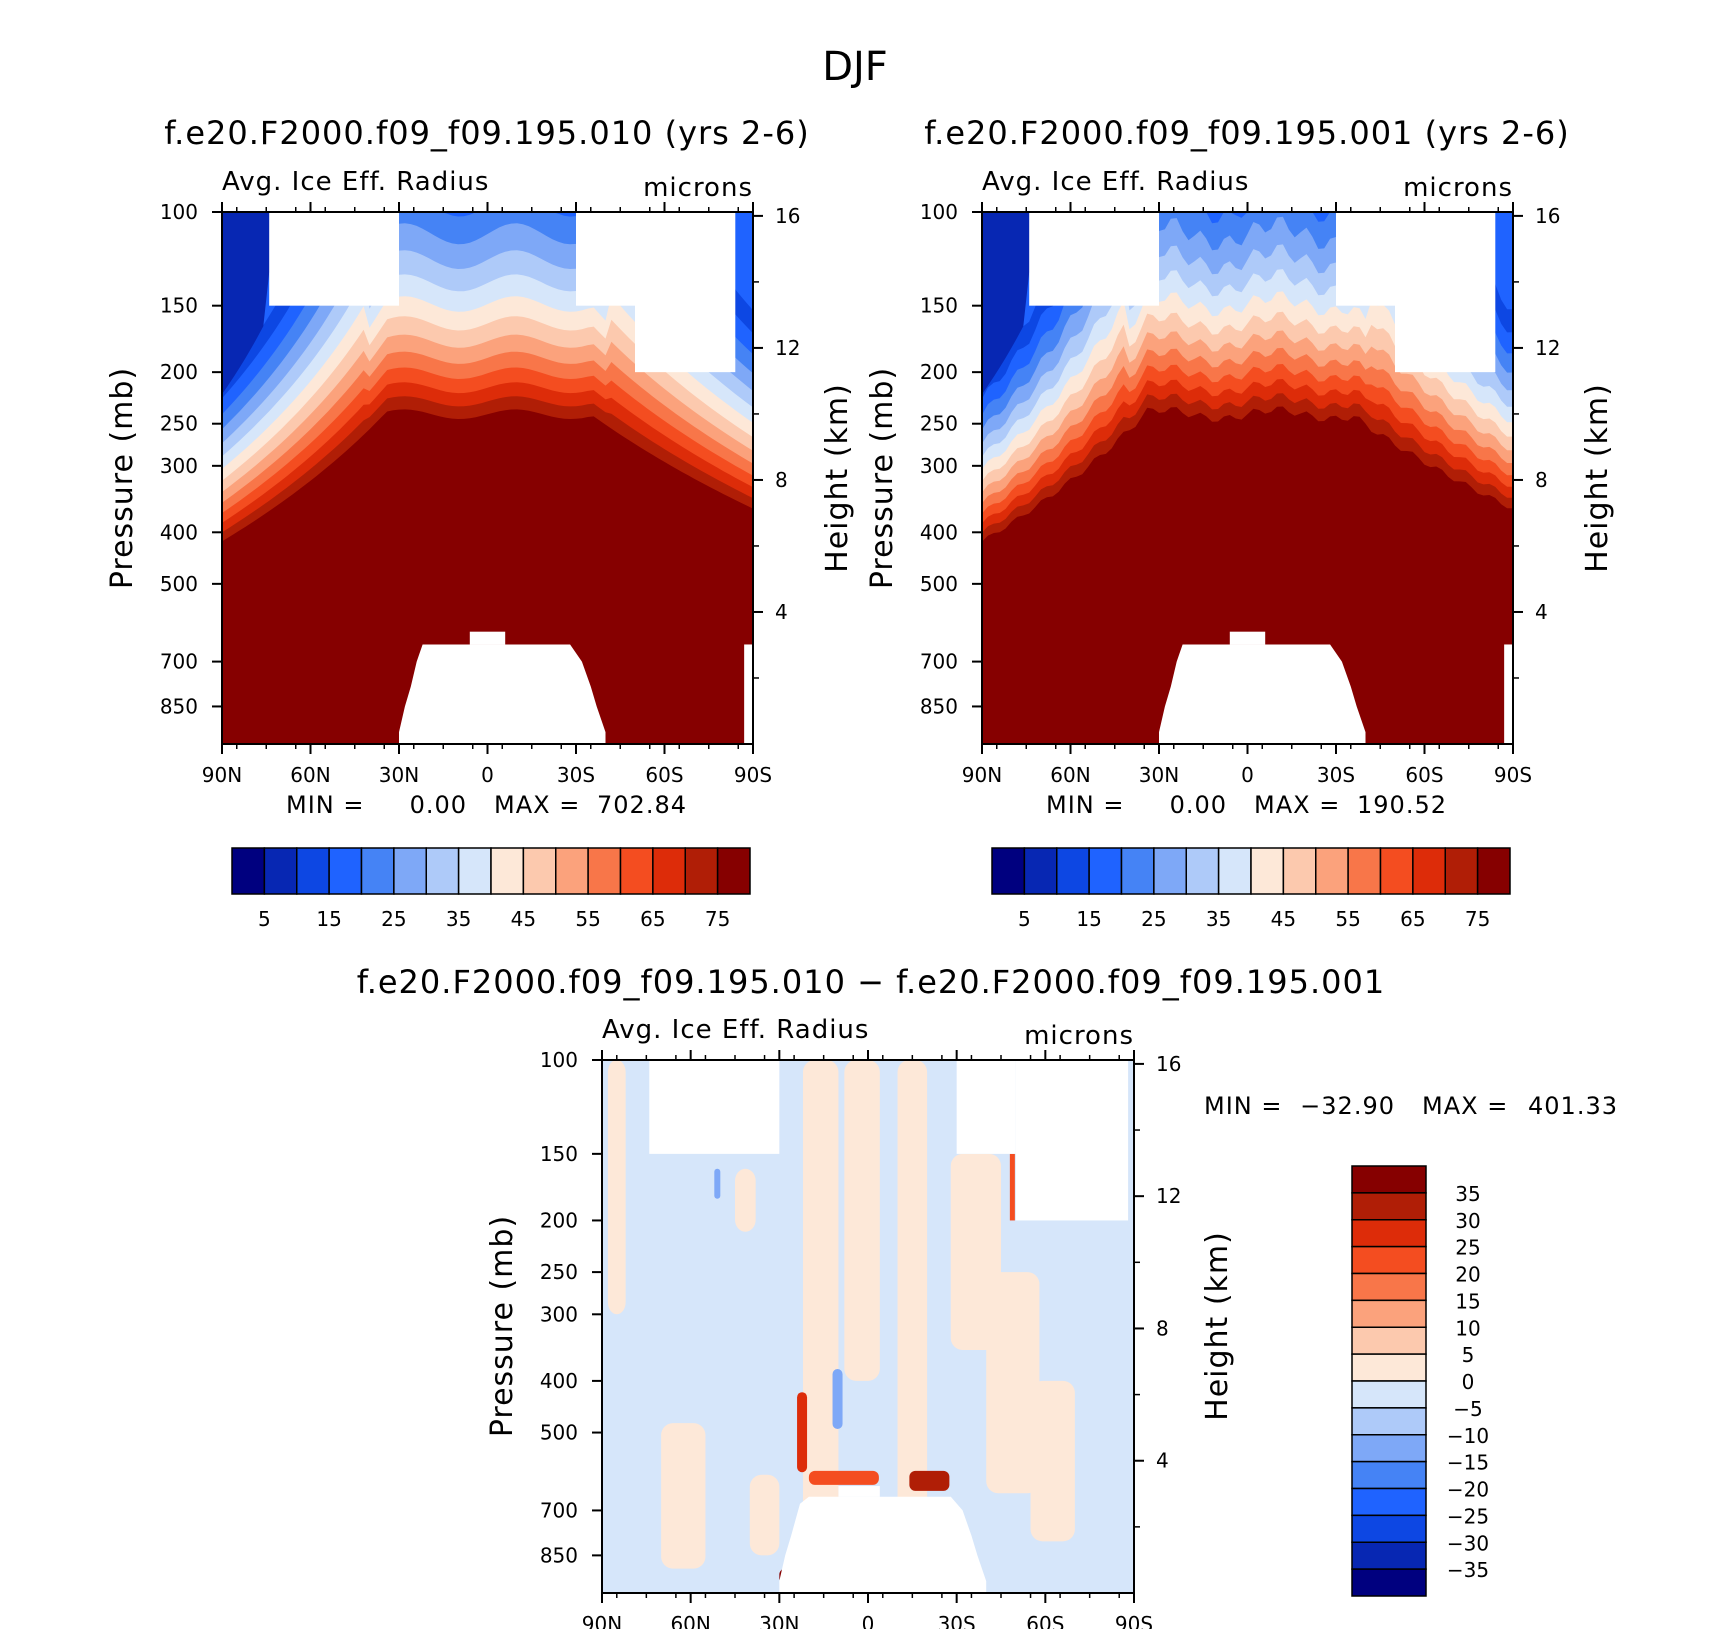 Image resolution: width=1710 pixels, height=1633 pixels. What do you see at coordinates (1247, 575) in the screenshot?
I see `p2-band` at bounding box center [1247, 575].